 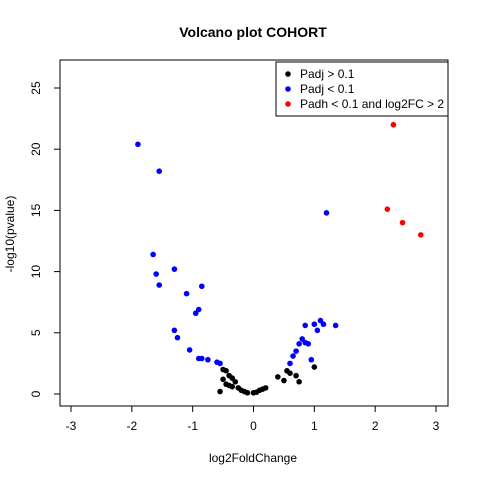 I want to click on x-axis: -3 -2 -1 0 1 2 3, so click(x=253, y=419).